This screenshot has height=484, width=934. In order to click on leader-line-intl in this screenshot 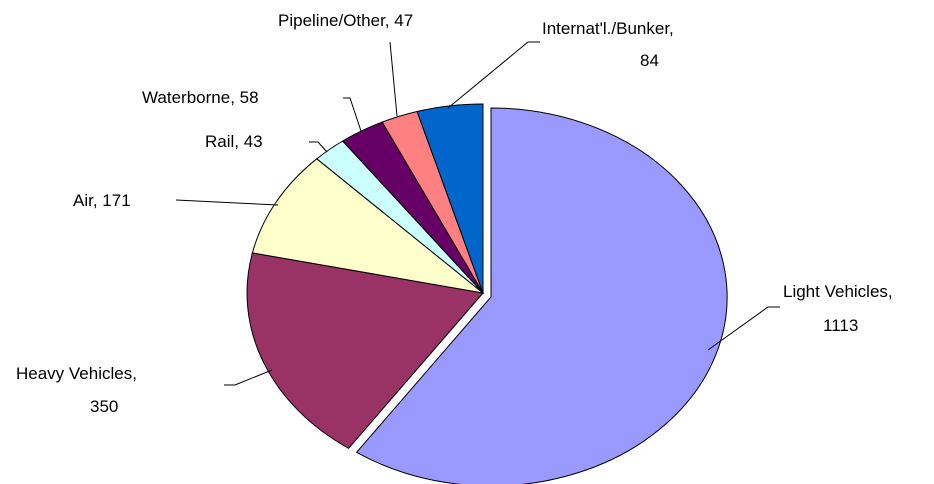, I will do `click(493, 75)`.